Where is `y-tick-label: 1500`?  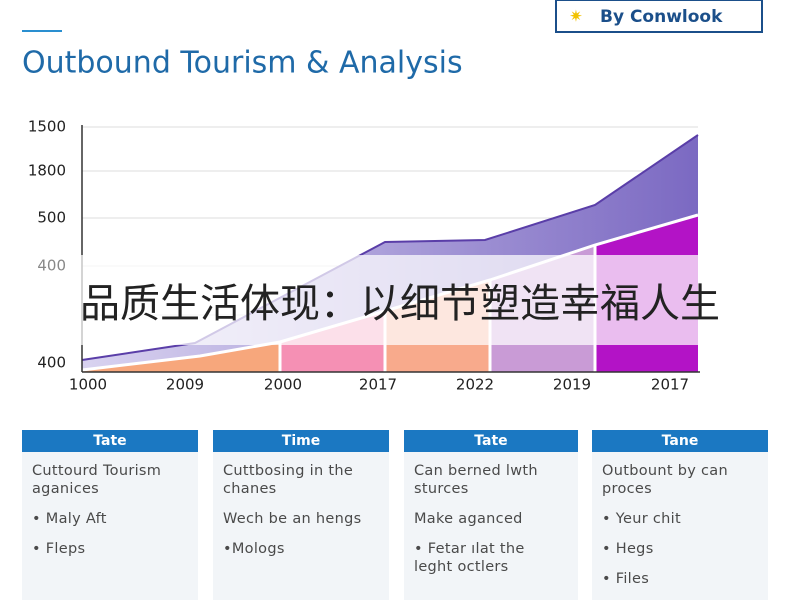
y-tick-label: 1500 is located at coordinates (47, 127).